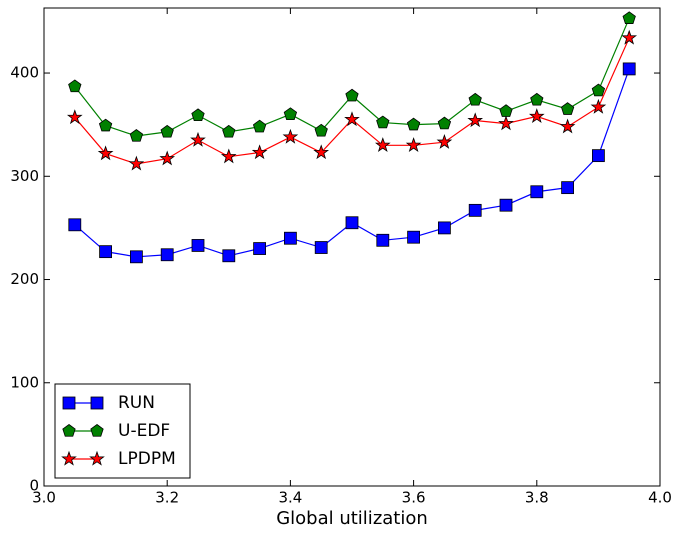 The image size is (676, 535). What do you see at coordinates (24, 382) in the screenshot?
I see `y-tick-label: 100` at bounding box center [24, 382].